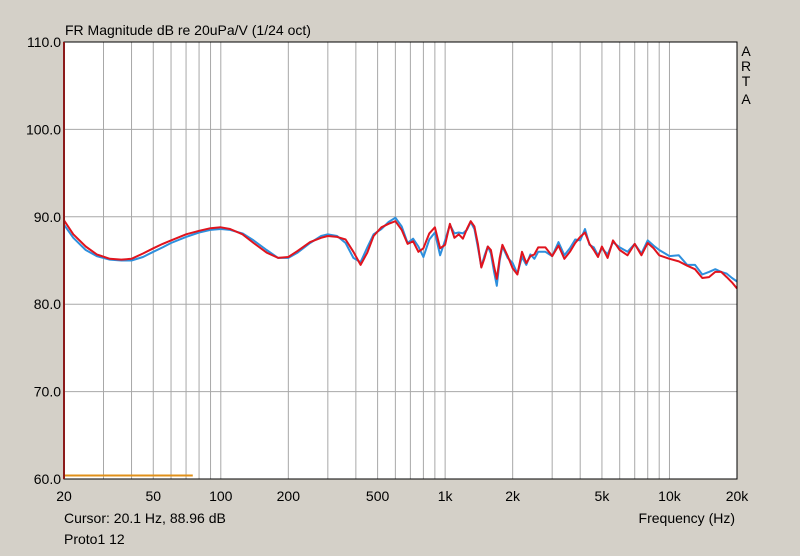 This screenshot has width=800, height=556. I want to click on x-tick-label: 100, so click(221, 496).